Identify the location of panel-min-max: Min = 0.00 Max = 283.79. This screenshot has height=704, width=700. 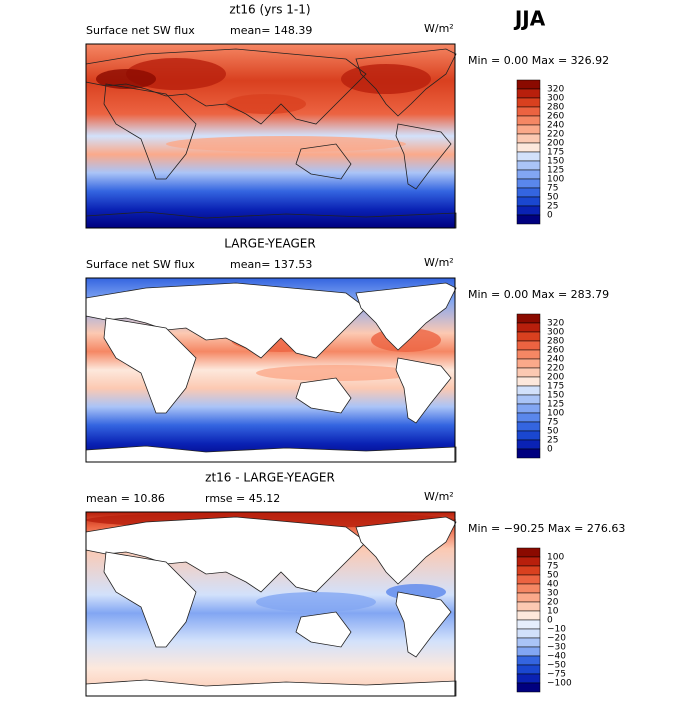
(538, 294).